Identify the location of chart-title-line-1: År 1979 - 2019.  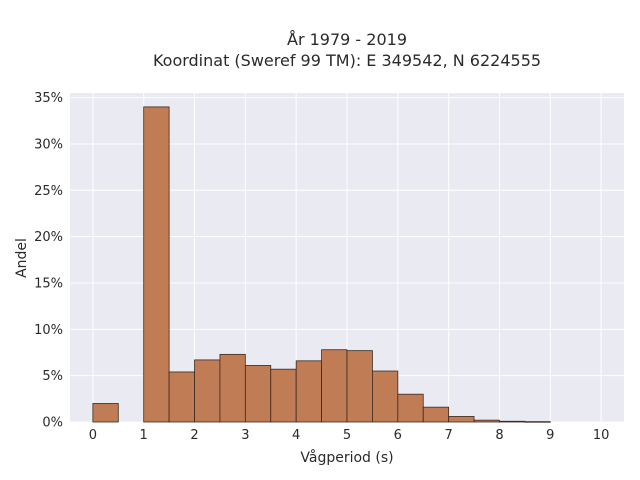
(347, 39).